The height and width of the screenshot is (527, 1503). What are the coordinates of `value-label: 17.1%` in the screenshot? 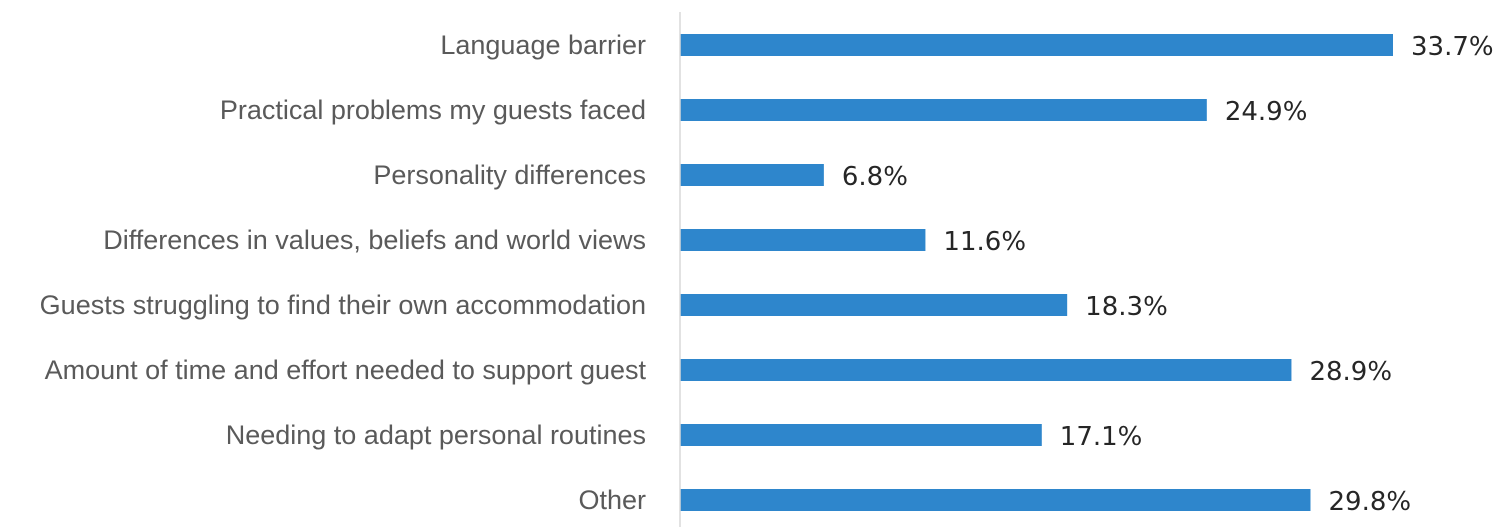 It's located at (1101, 437).